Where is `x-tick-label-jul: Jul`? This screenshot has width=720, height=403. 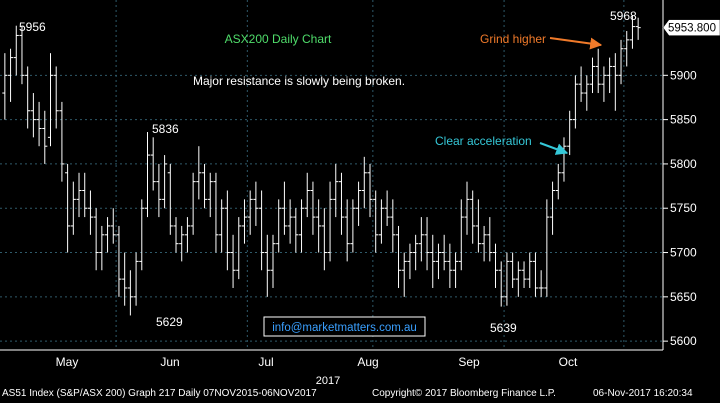
x-tick-label-jul: Jul is located at coordinates (265, 362).